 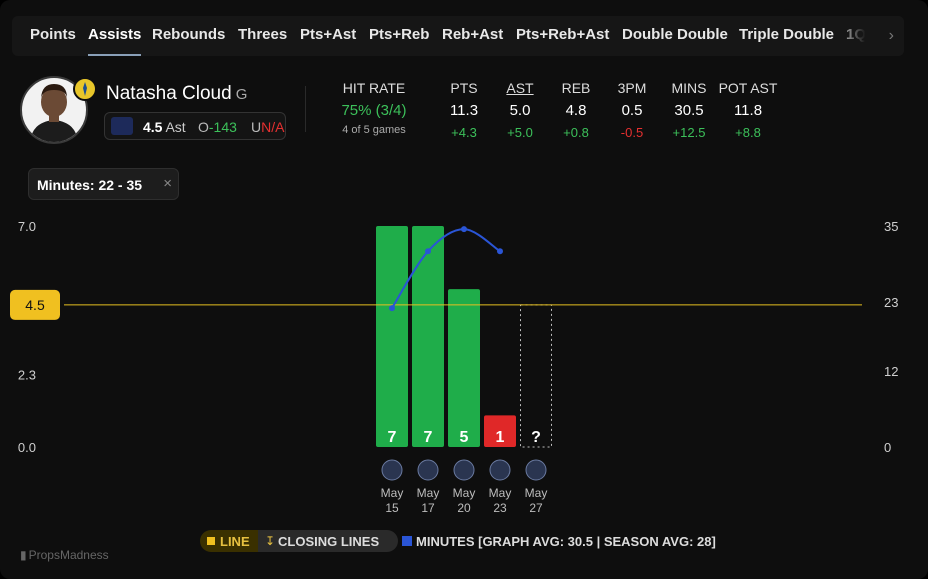 What do you see at coordinates (464, 132) in the screenshot?
I see `stat-diff: +4.3` at bounding box center [464, 132].